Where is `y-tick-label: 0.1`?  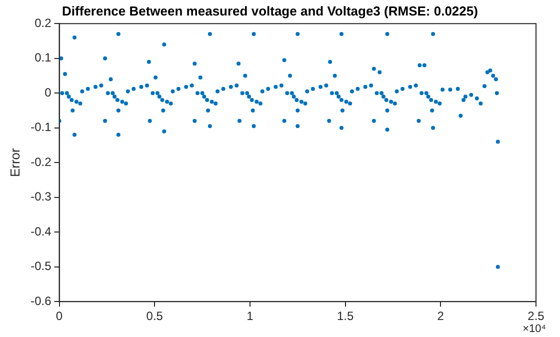
y-tick-label: 0.1 is located at coordinates (43, 57).